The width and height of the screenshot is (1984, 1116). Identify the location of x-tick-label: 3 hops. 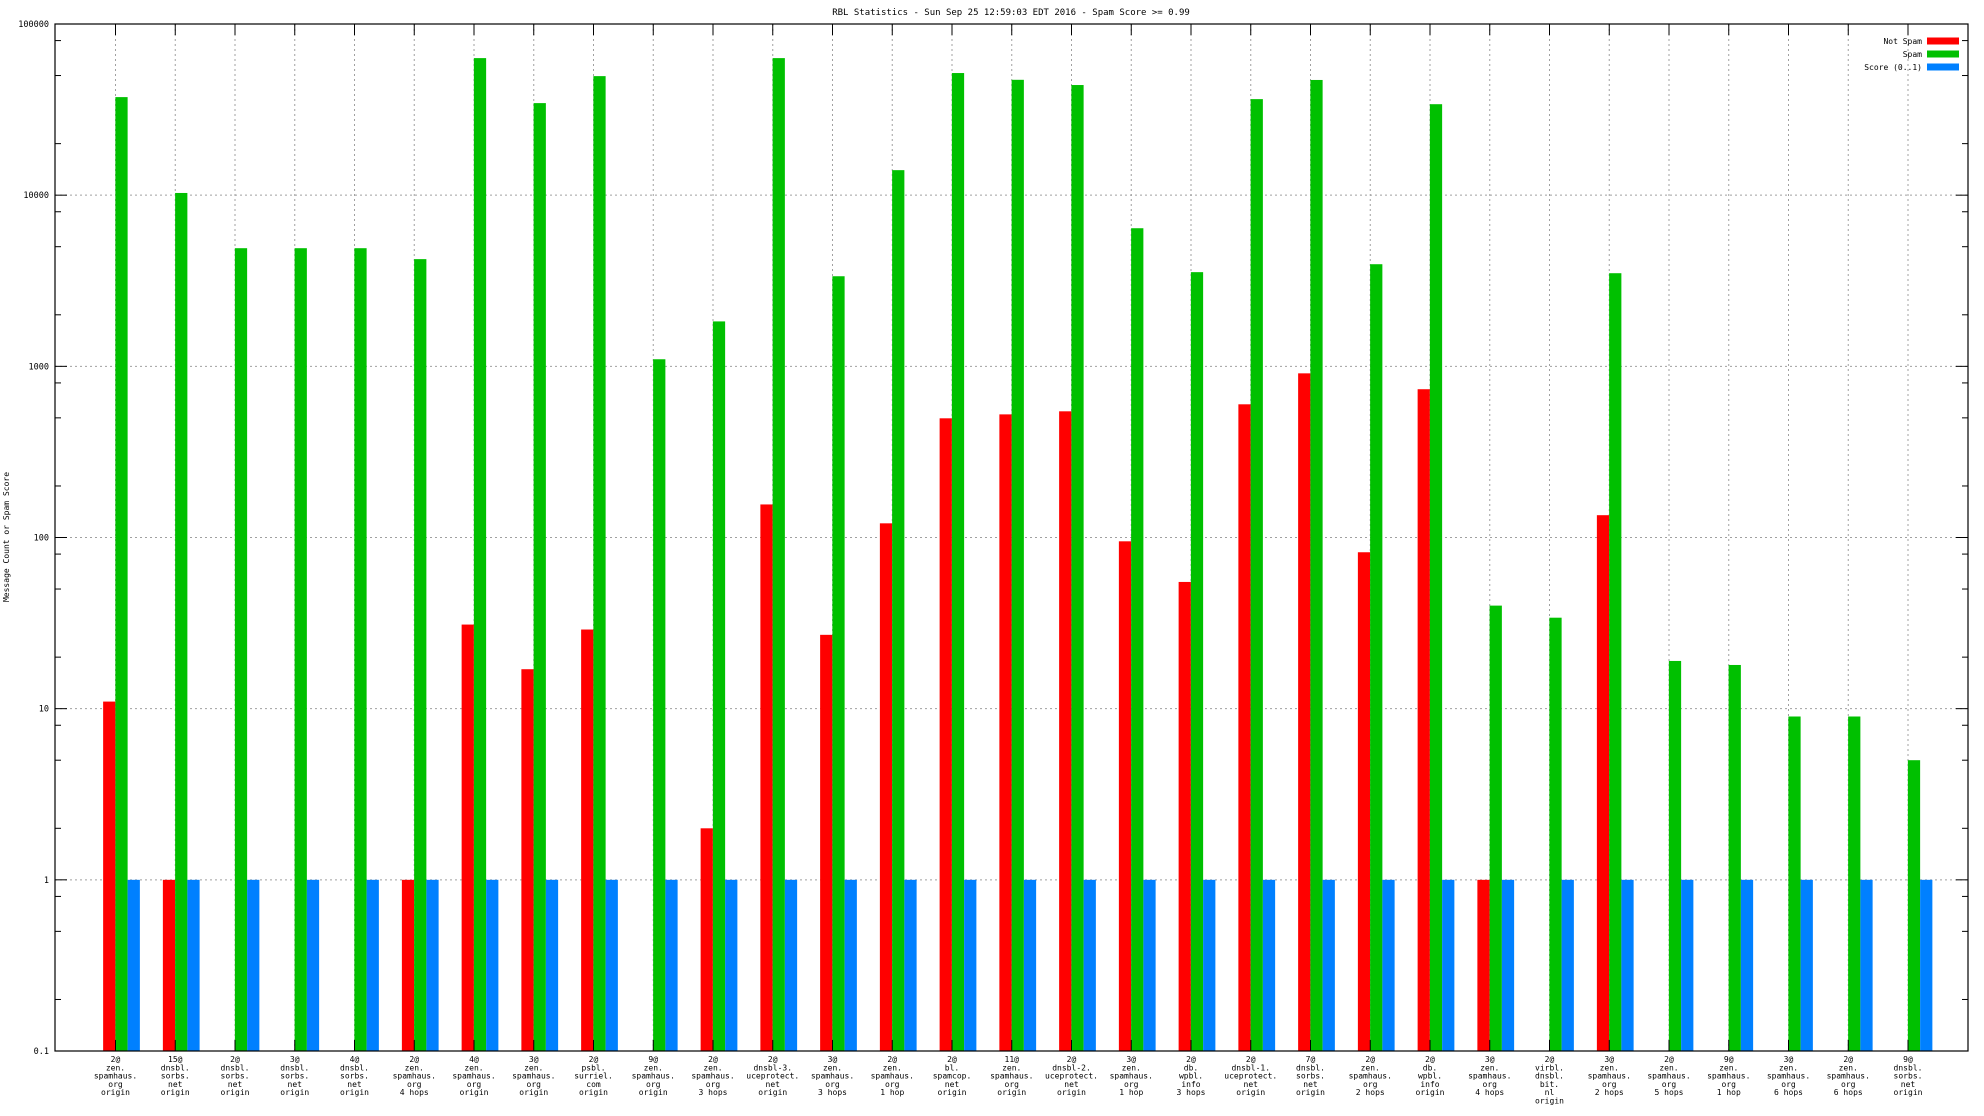
(1191, 1092).